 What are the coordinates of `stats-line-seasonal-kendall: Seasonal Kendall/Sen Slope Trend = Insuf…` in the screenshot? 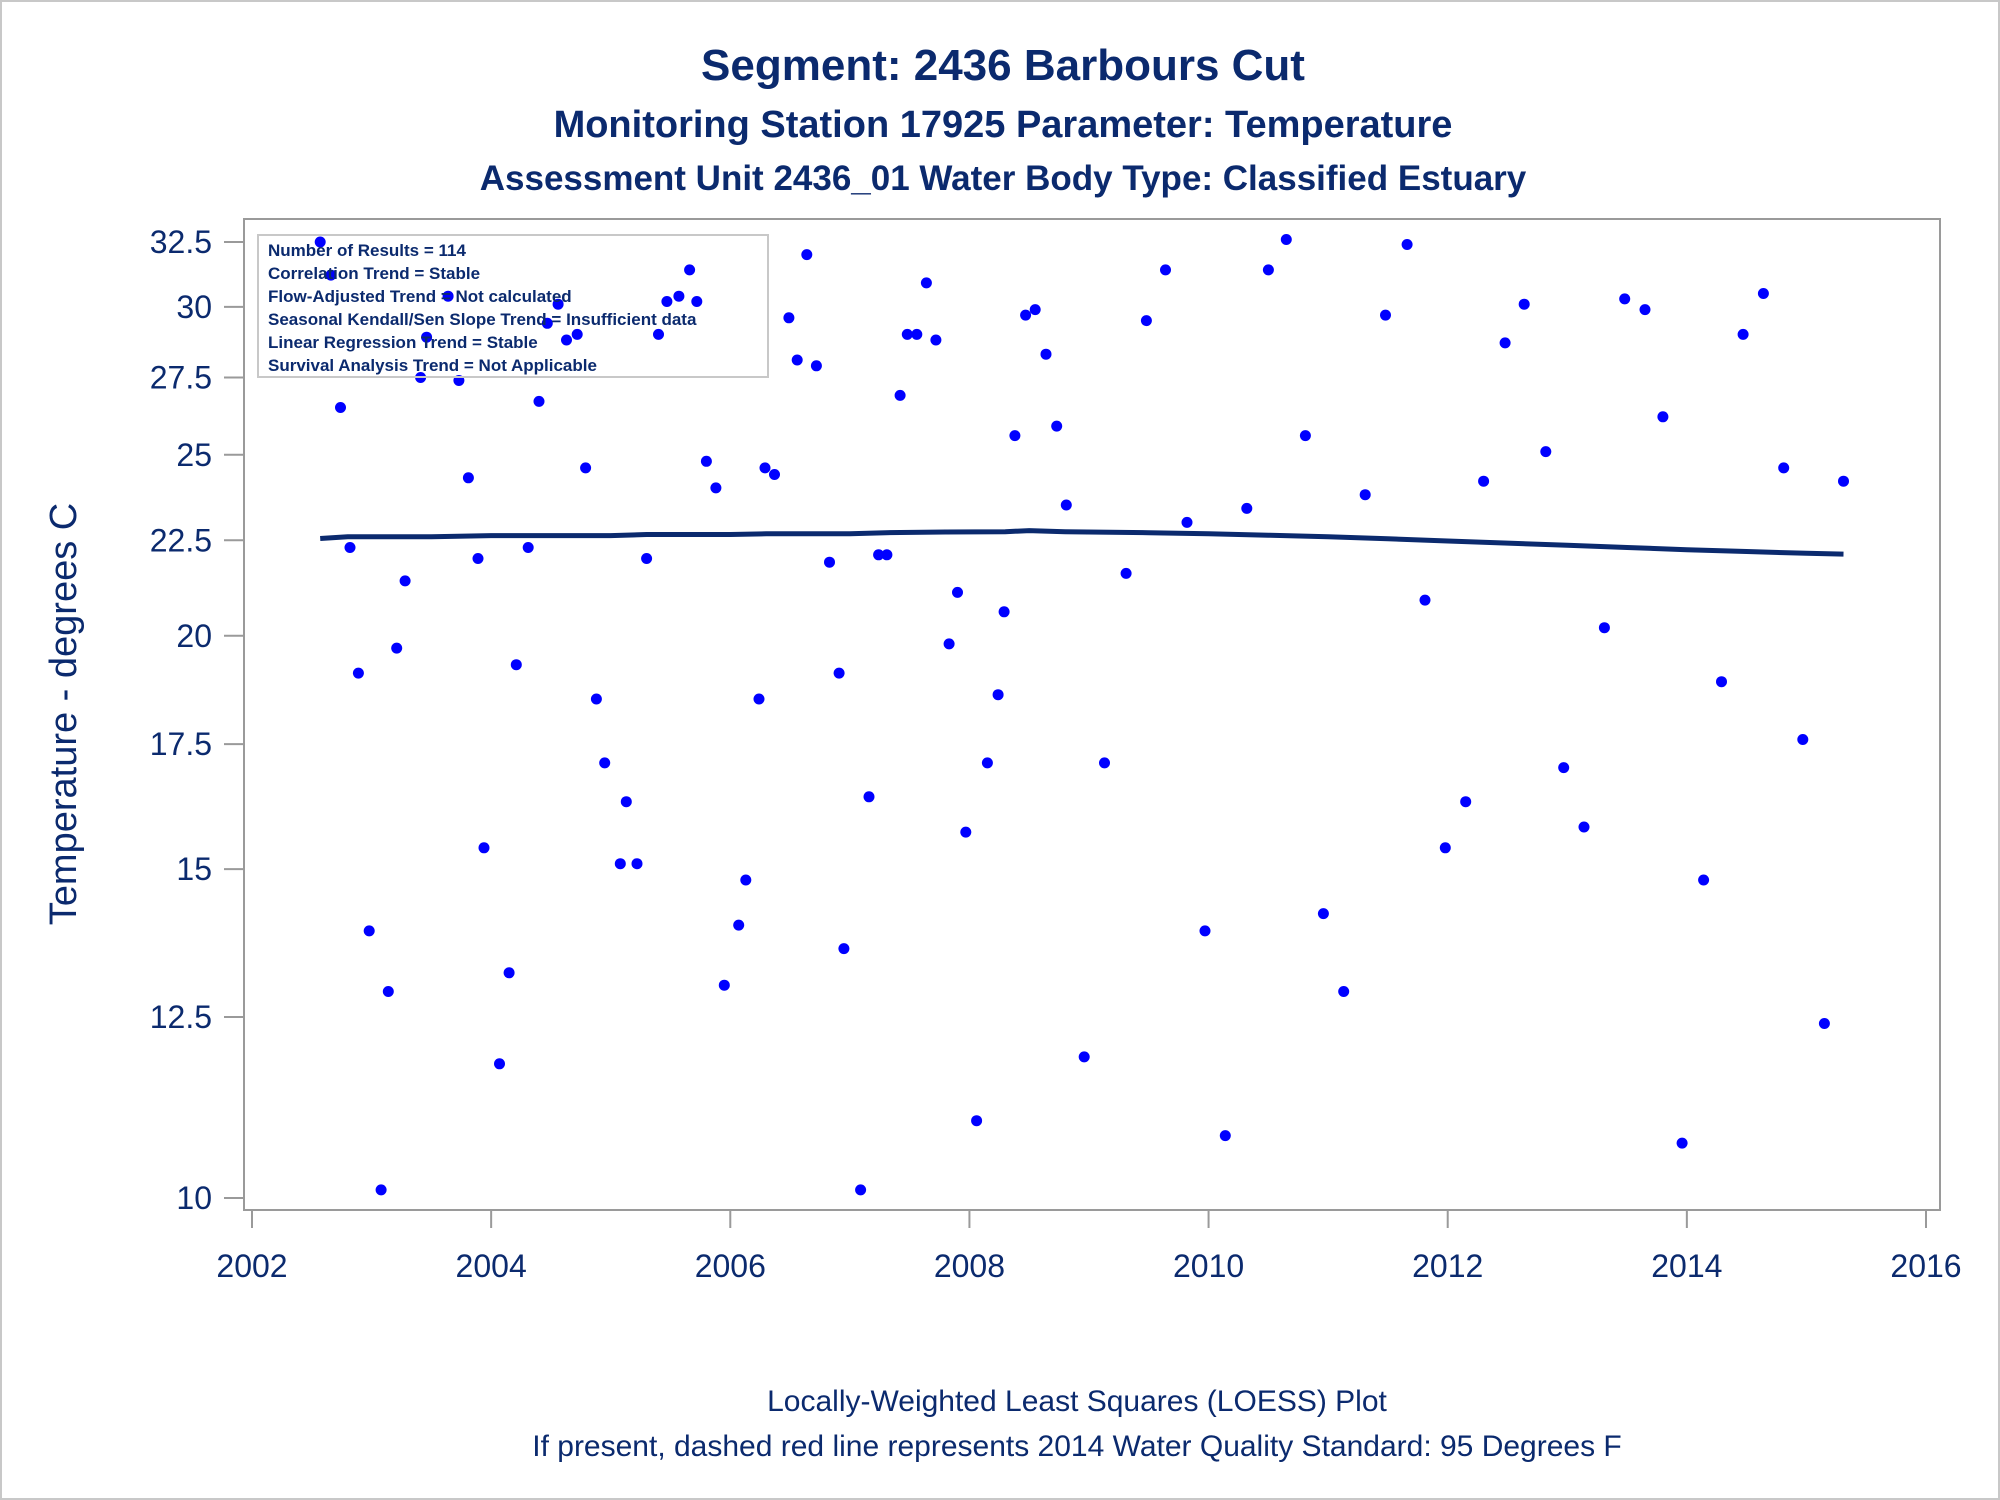 It's located at (482, 319).